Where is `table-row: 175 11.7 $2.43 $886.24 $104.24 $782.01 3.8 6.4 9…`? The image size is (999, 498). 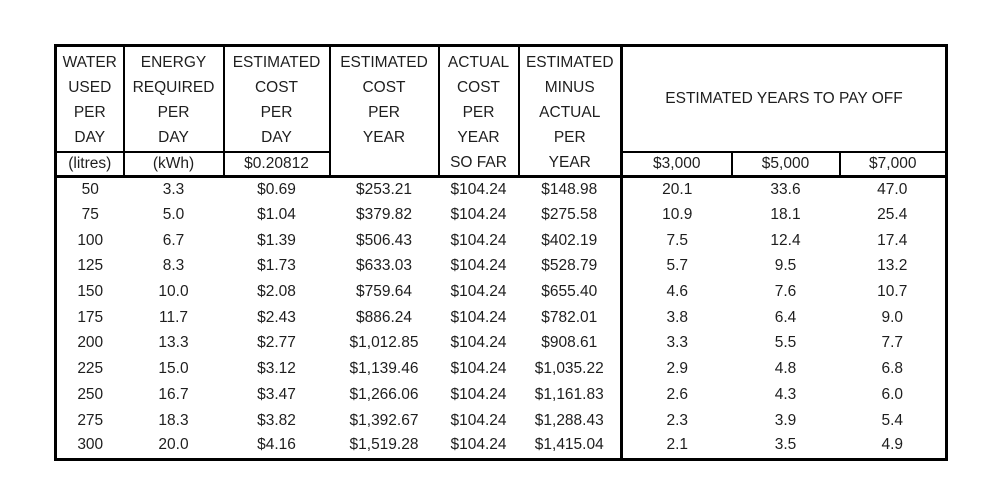
table-row: 175 11.7 $2.43 $886.24 $104.24 $782.01 3.8 6.4 9… is located at coordinates (501, 317).